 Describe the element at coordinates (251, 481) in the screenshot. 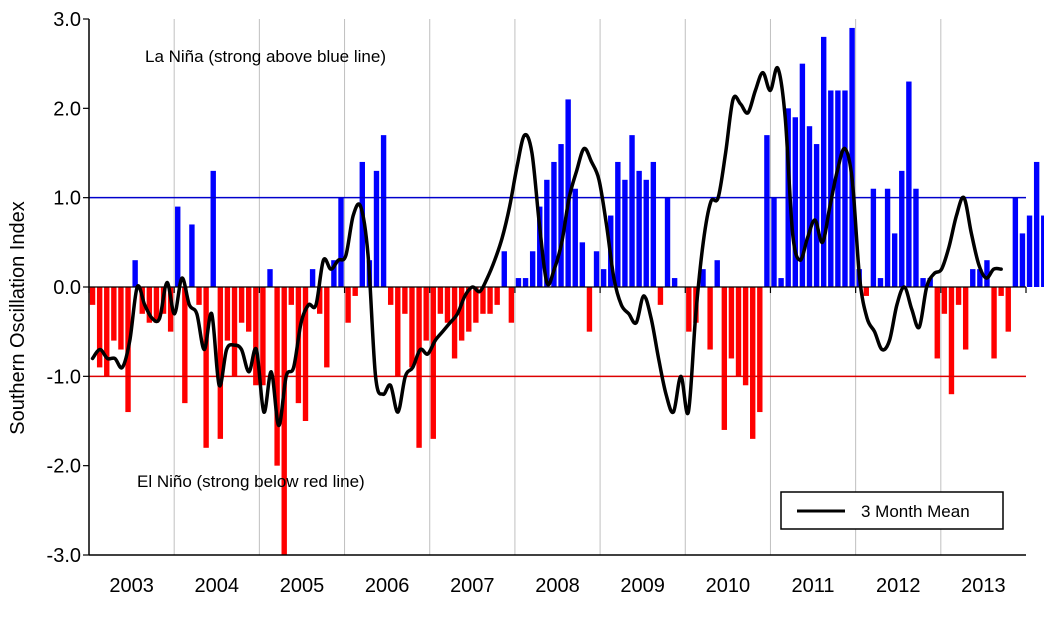

I see `el-nino-annotation: El Niño (strong below red line)` at that location.